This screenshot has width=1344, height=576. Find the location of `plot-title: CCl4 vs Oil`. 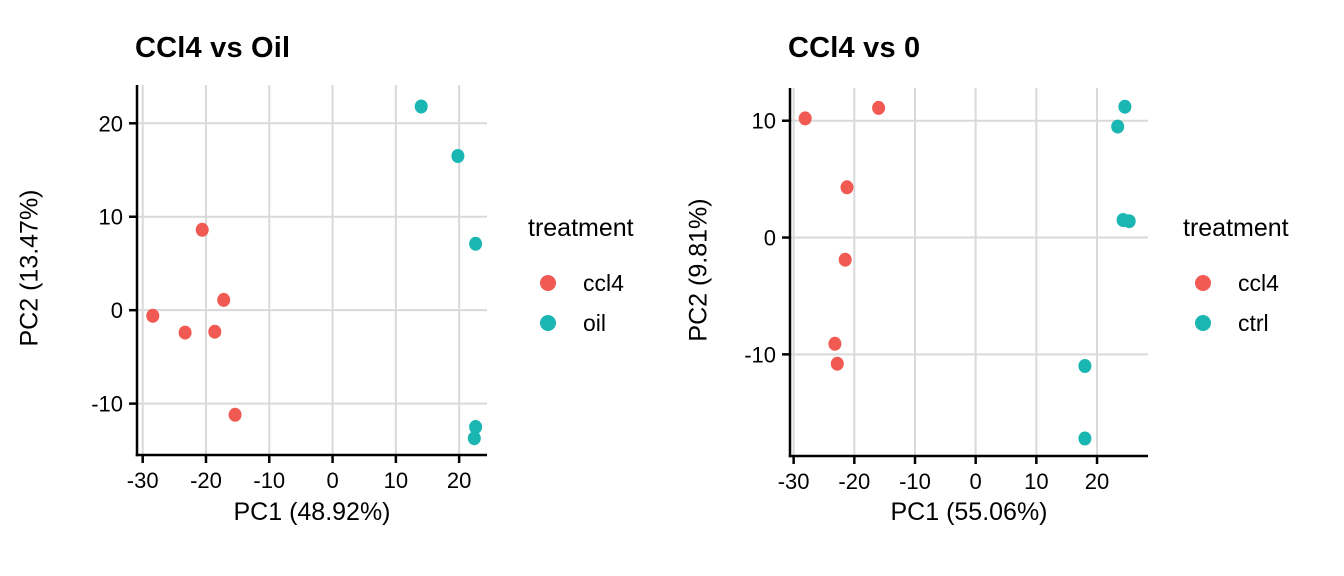

plot-title: CCl4 vs Oil is located at coordinates (213, 48).